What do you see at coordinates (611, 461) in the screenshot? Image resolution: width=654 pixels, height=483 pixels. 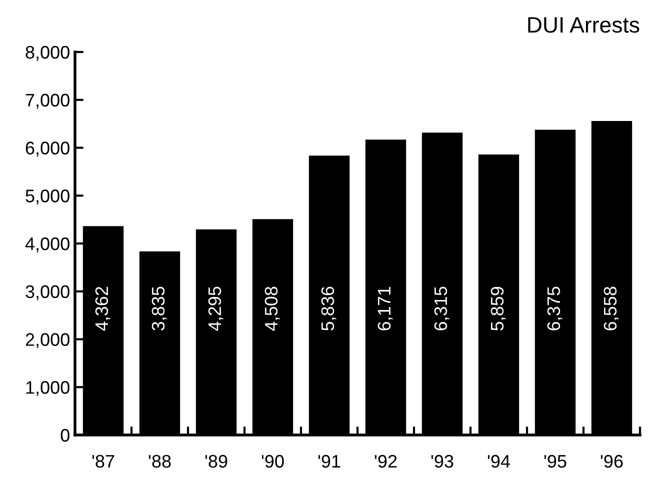 I see `x-tick-label: '96` at bounding box center [611, 461].